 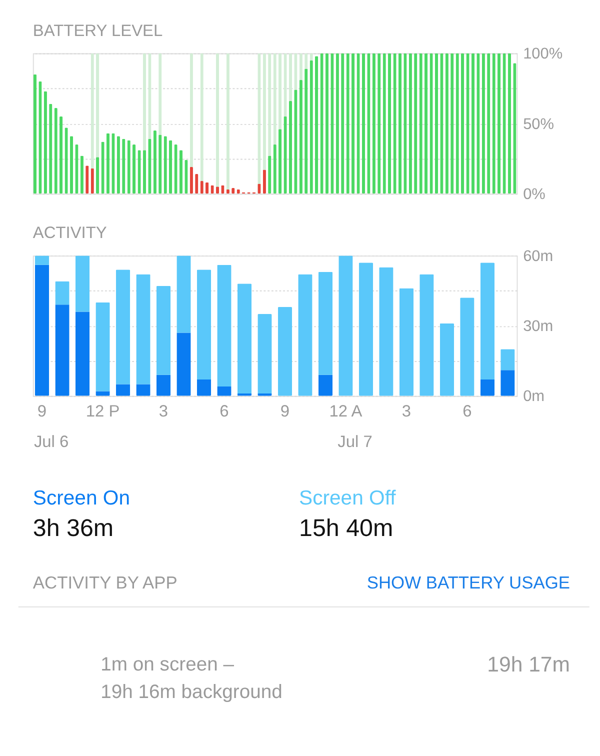 I want to click on x-tick-label: 12 A, so click(x=345, y=411).